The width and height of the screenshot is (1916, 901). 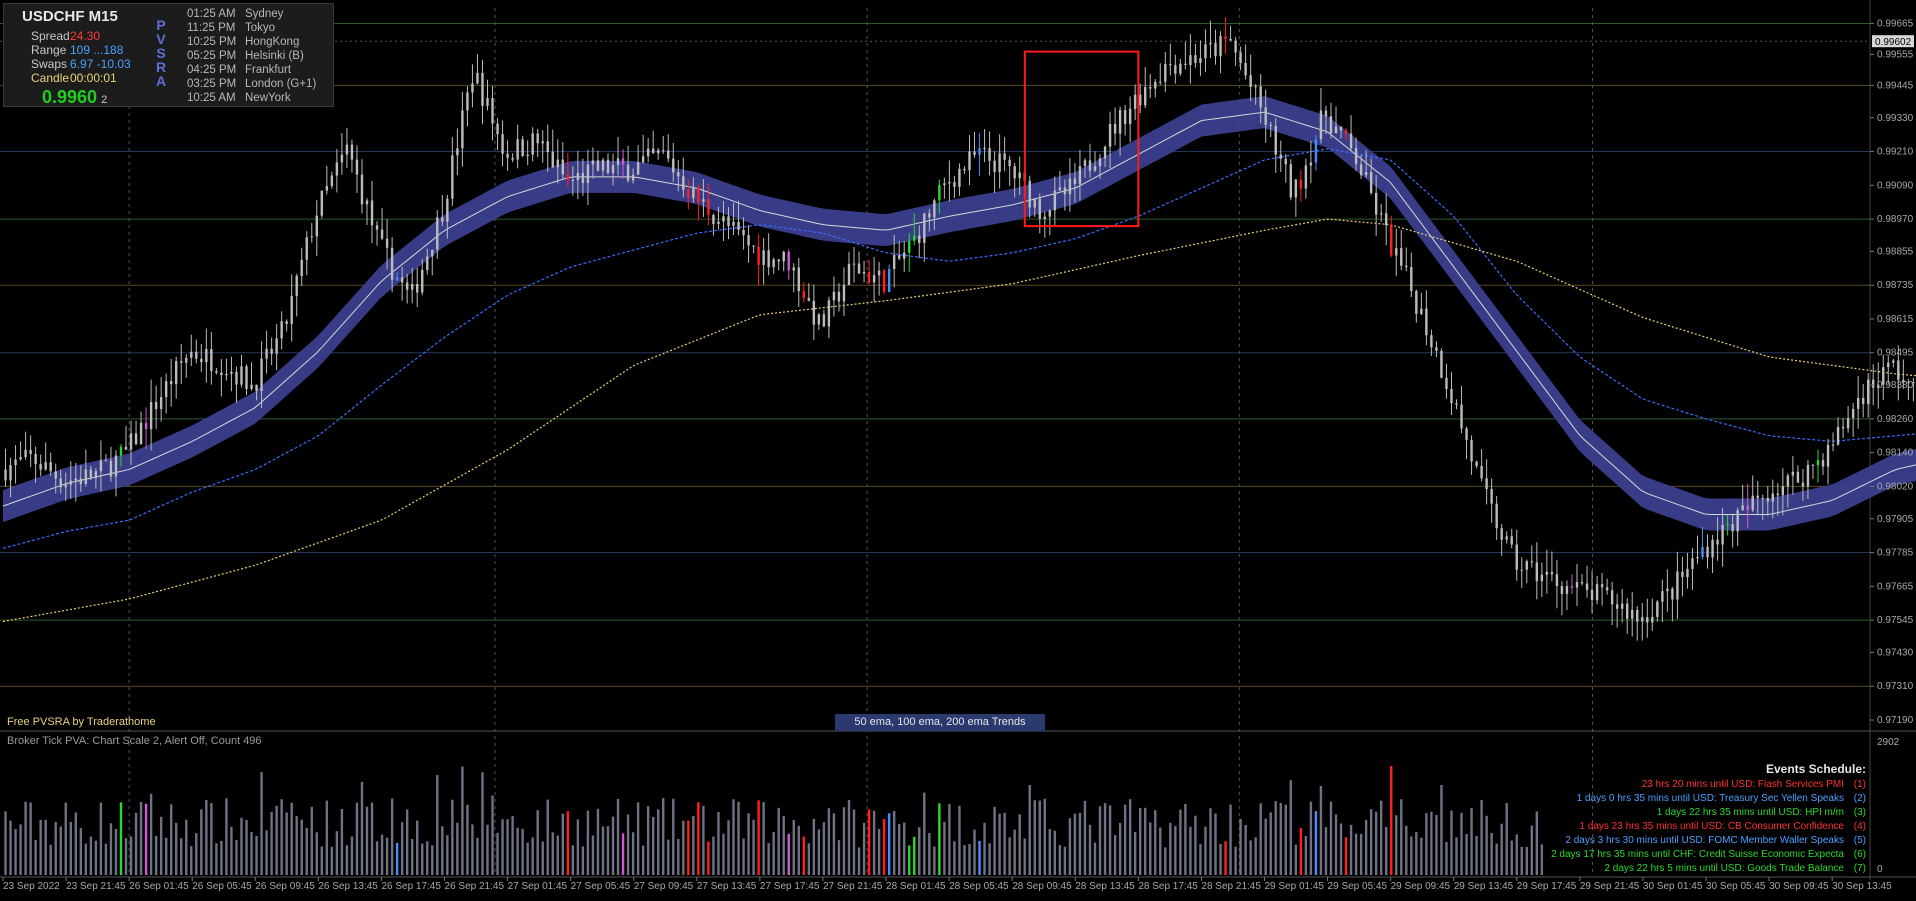 What do you see at coordinates (1895, 319) in the screenshot?
I see `price-tick-label: 0.98615` at bounding box center [1895, 319].